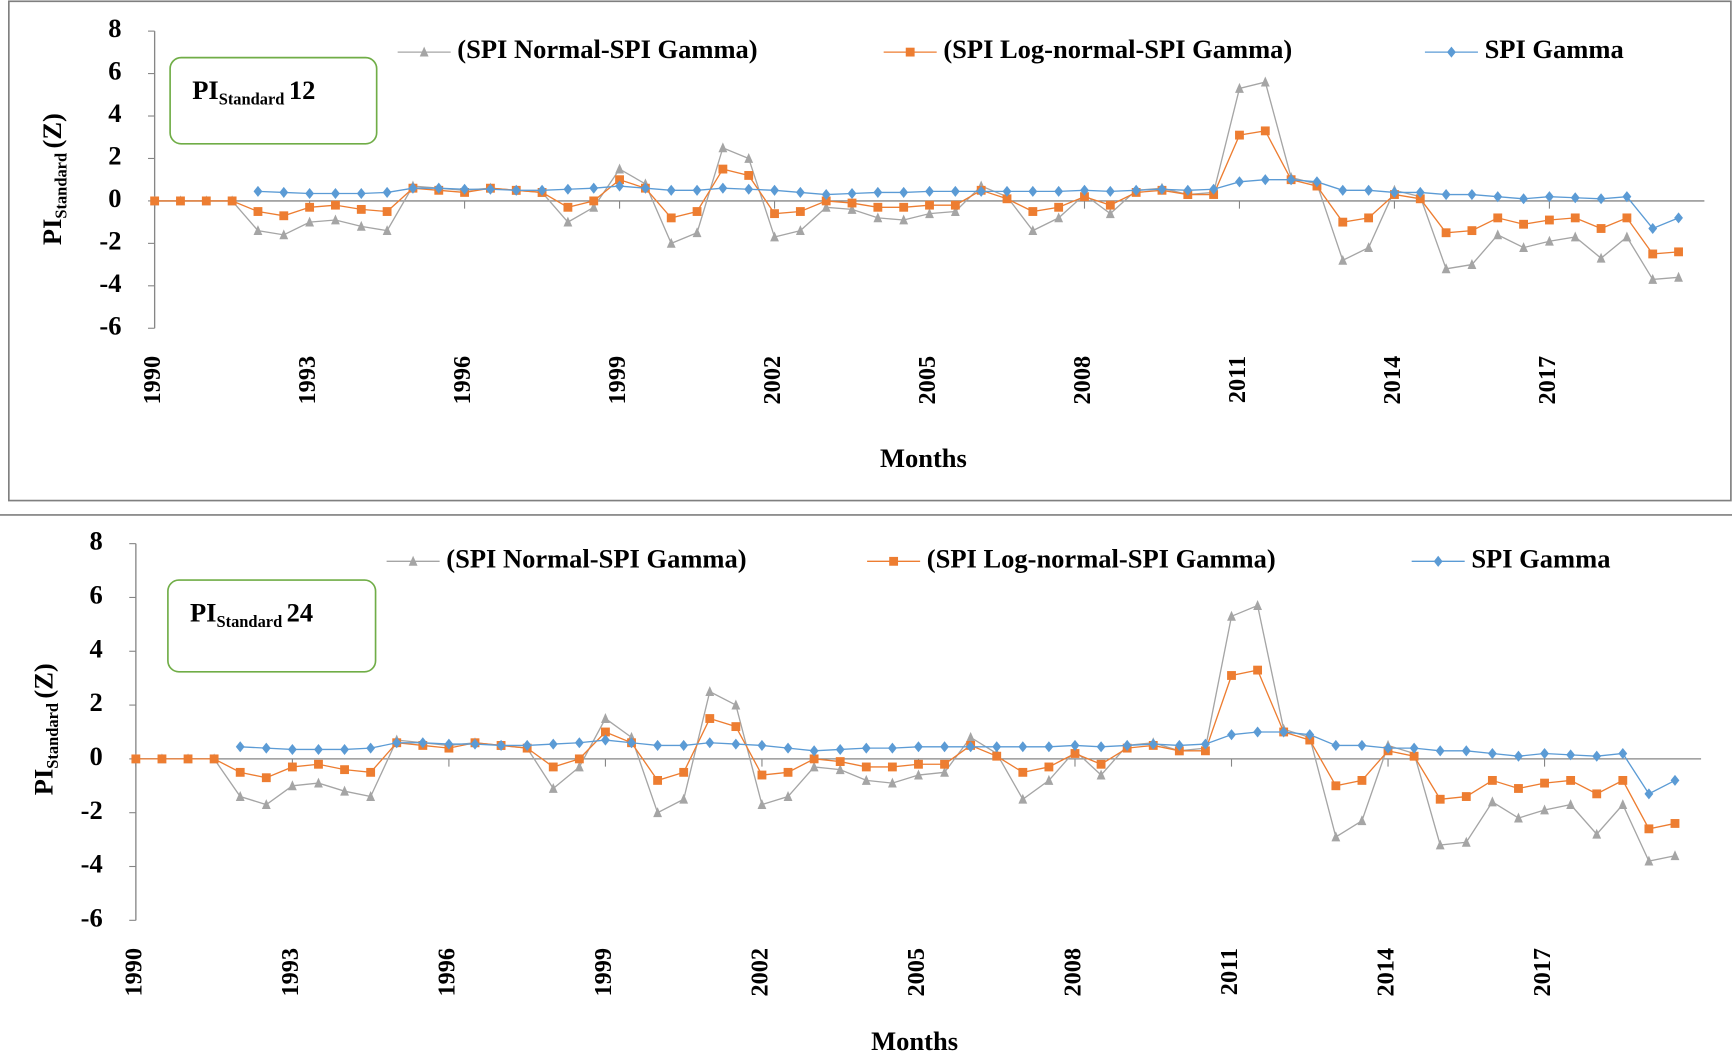 This screenshot has height=1063, width=1732. What do you see at coordinates (1386, 972) in the screenshot?
I see `x-tick-label: 2014` at bounding box center [1386, 972].